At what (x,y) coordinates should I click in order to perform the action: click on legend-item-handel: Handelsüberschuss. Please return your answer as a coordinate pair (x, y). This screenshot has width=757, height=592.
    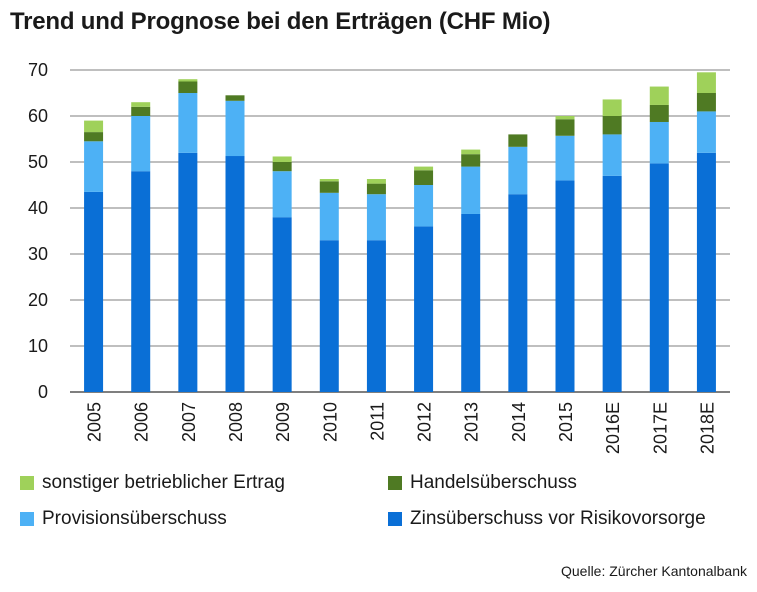
    Looking at the image, I should click on (482, 483).